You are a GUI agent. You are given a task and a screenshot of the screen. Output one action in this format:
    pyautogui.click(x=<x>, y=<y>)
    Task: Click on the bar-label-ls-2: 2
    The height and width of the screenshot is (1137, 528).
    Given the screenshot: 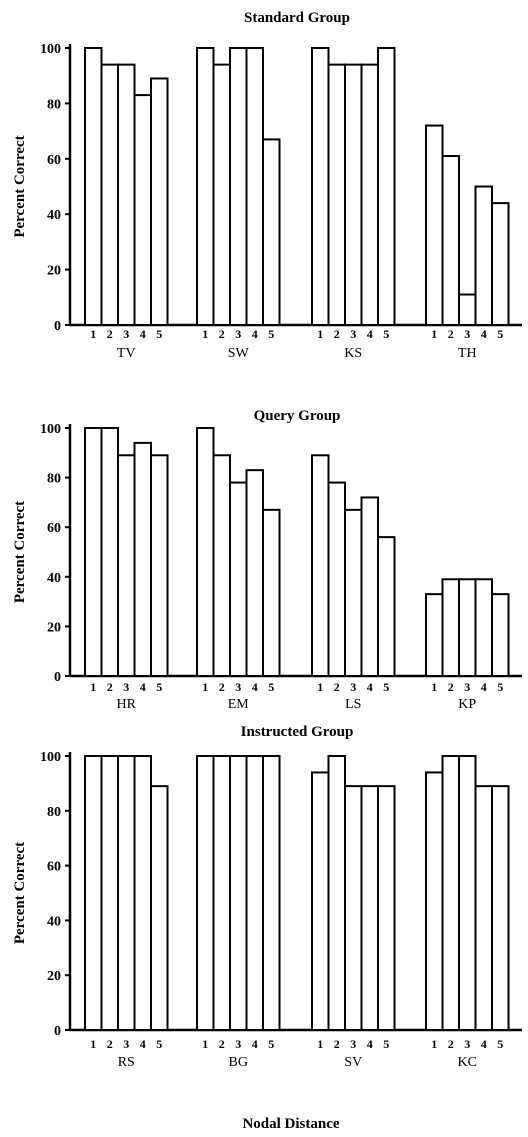 What is the action you would take?
    pyautogui.click(x=337, y=687)
    